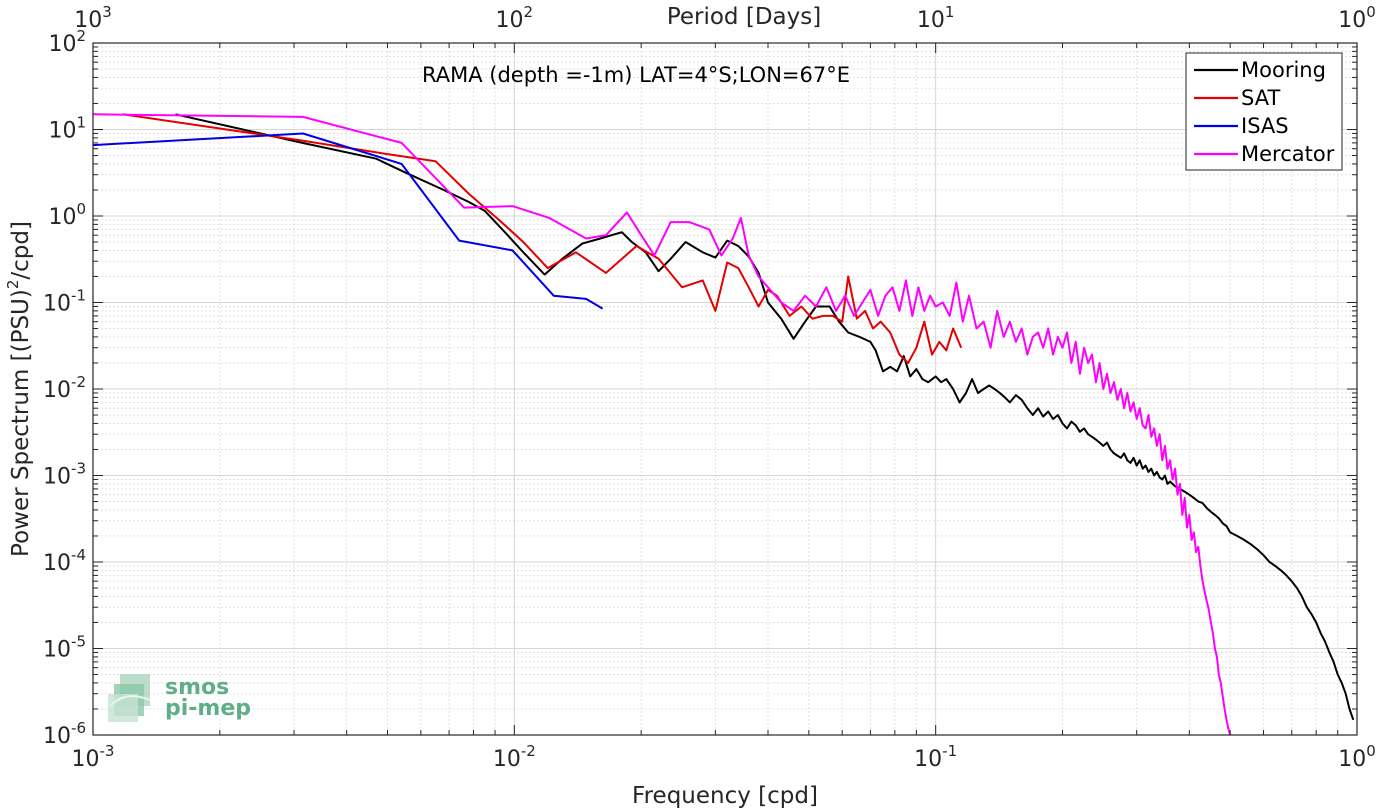 This screenshot has width=1377, height=809. I want to click on y-tick-label: 10⁻⁴, so click(64, 561).